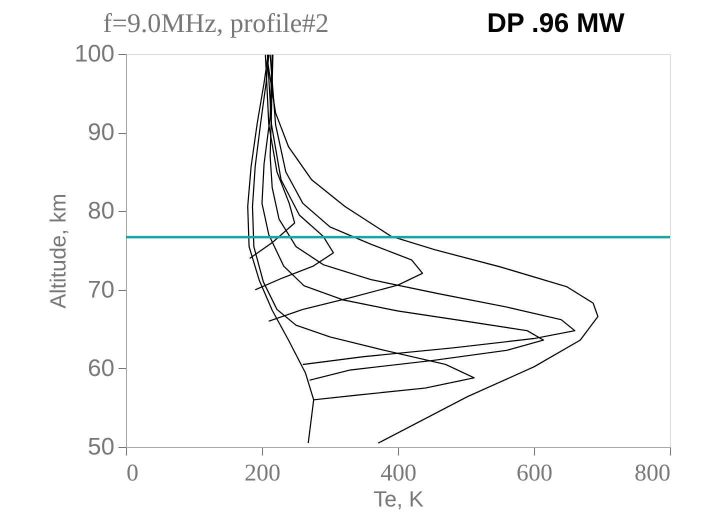 This screenshot has width=707, height=532. I want to click on y-tick-label: 80, so click(101, 211).